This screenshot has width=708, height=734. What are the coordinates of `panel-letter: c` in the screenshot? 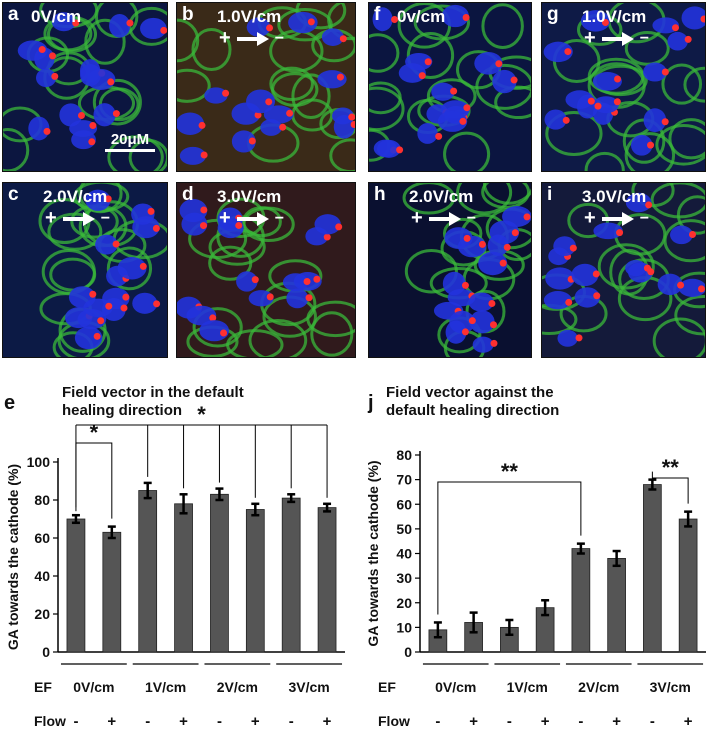 It's located at (13, 194).